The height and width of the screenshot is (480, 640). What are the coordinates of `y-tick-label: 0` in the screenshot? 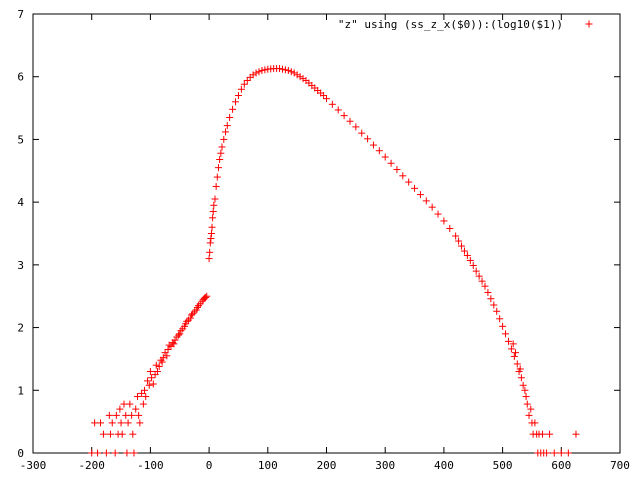 It's located at (20, 453).